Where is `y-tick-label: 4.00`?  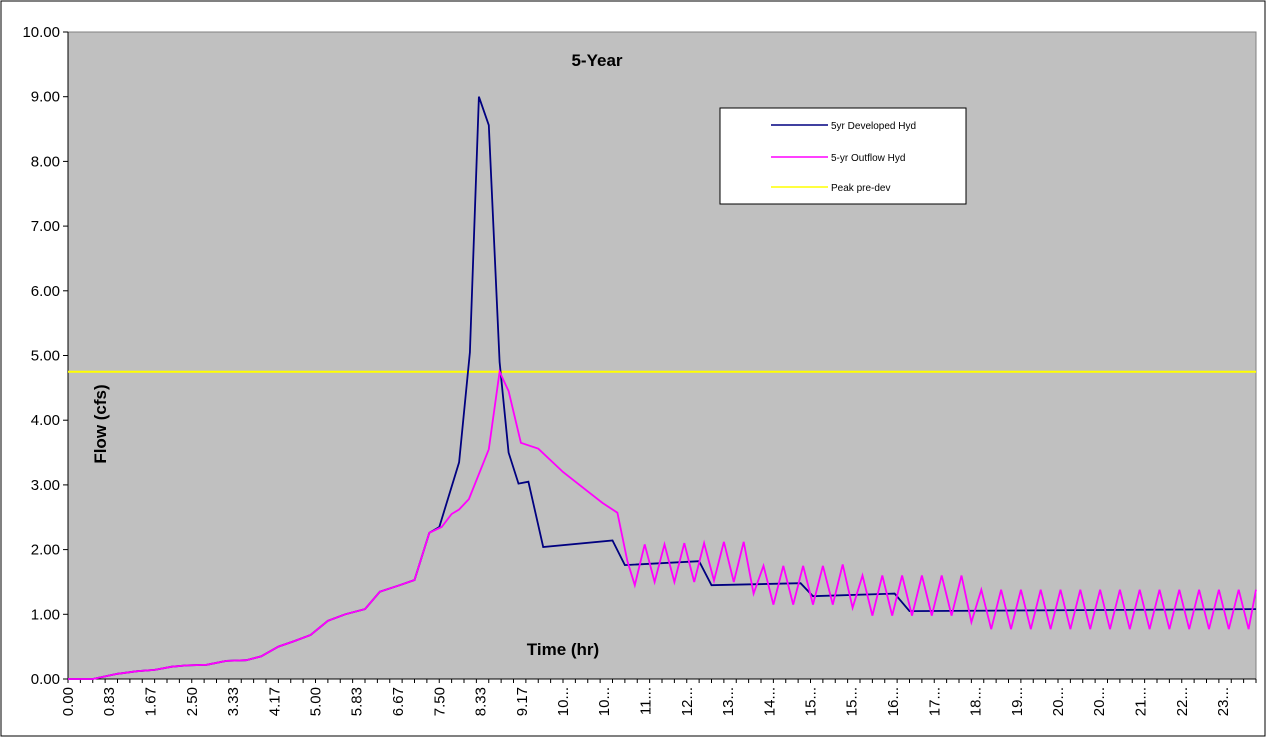 y-tick-label: 4.00 is located at coordinates (45, 420).